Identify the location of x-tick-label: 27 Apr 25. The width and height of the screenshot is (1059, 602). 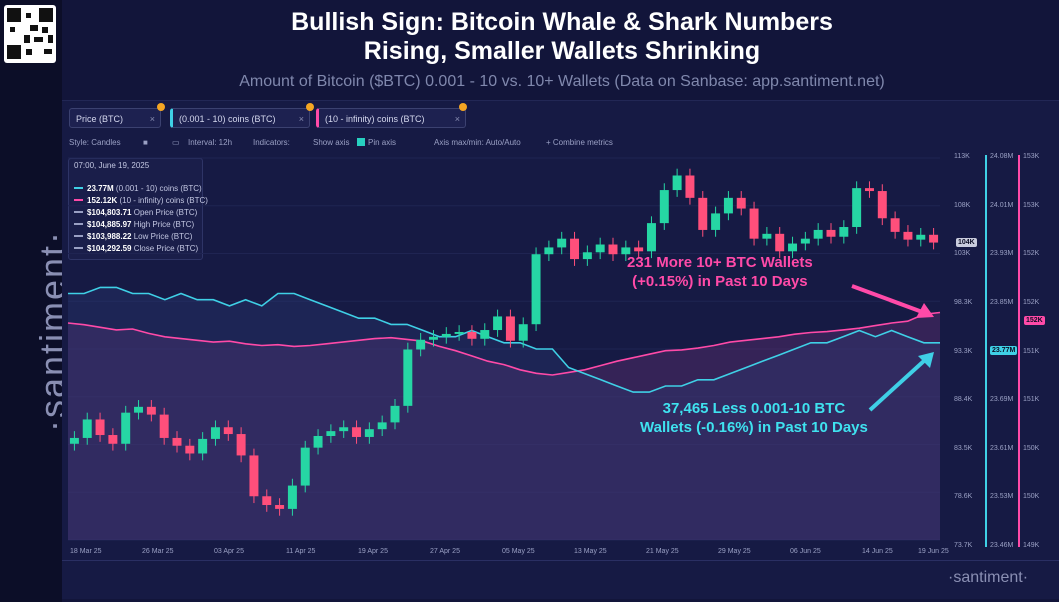
(445, 551).